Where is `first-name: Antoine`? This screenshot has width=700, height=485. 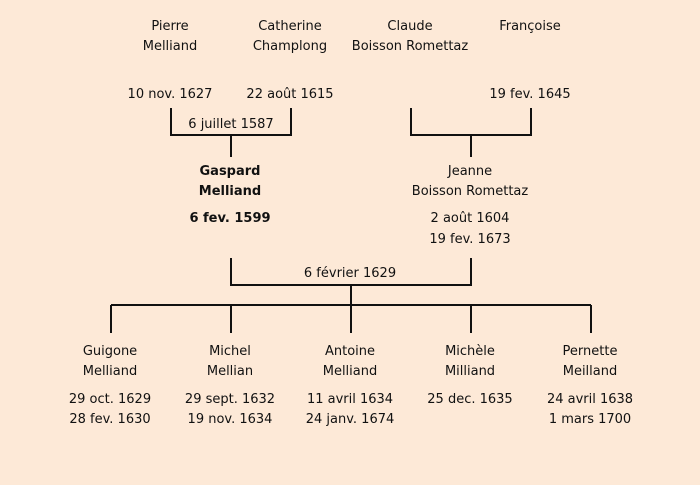
first-name: Antoine is located at coordinates (350, 351).